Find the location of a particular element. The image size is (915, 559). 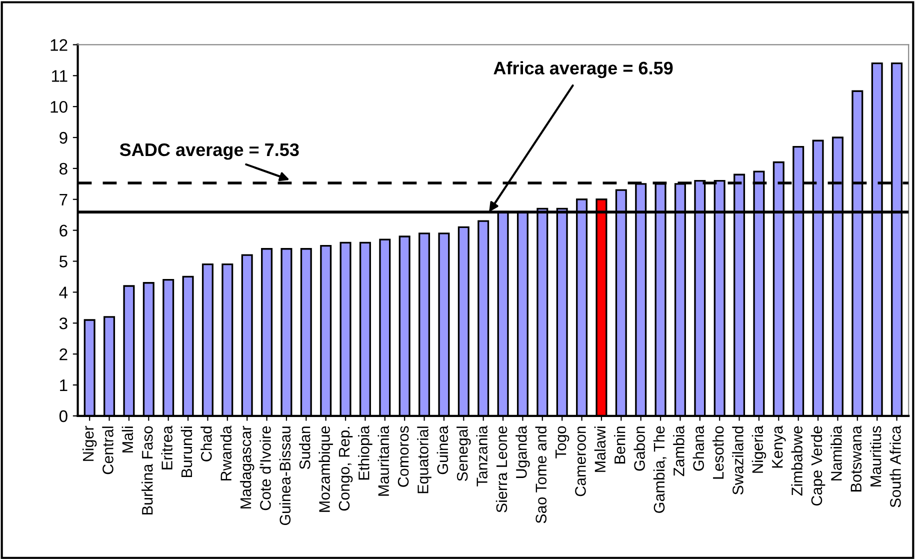

x-tick-label: Equatorial is located at coordinates (424, 460).